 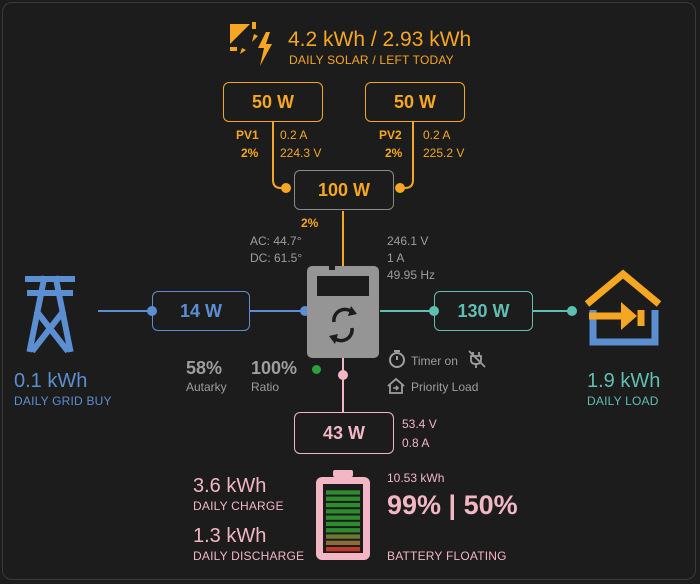 What do you see at coordinates (444, 153) in the screenshot?
I see `pv2-voltage: 225.2 V` at bounding box center [444, 153].